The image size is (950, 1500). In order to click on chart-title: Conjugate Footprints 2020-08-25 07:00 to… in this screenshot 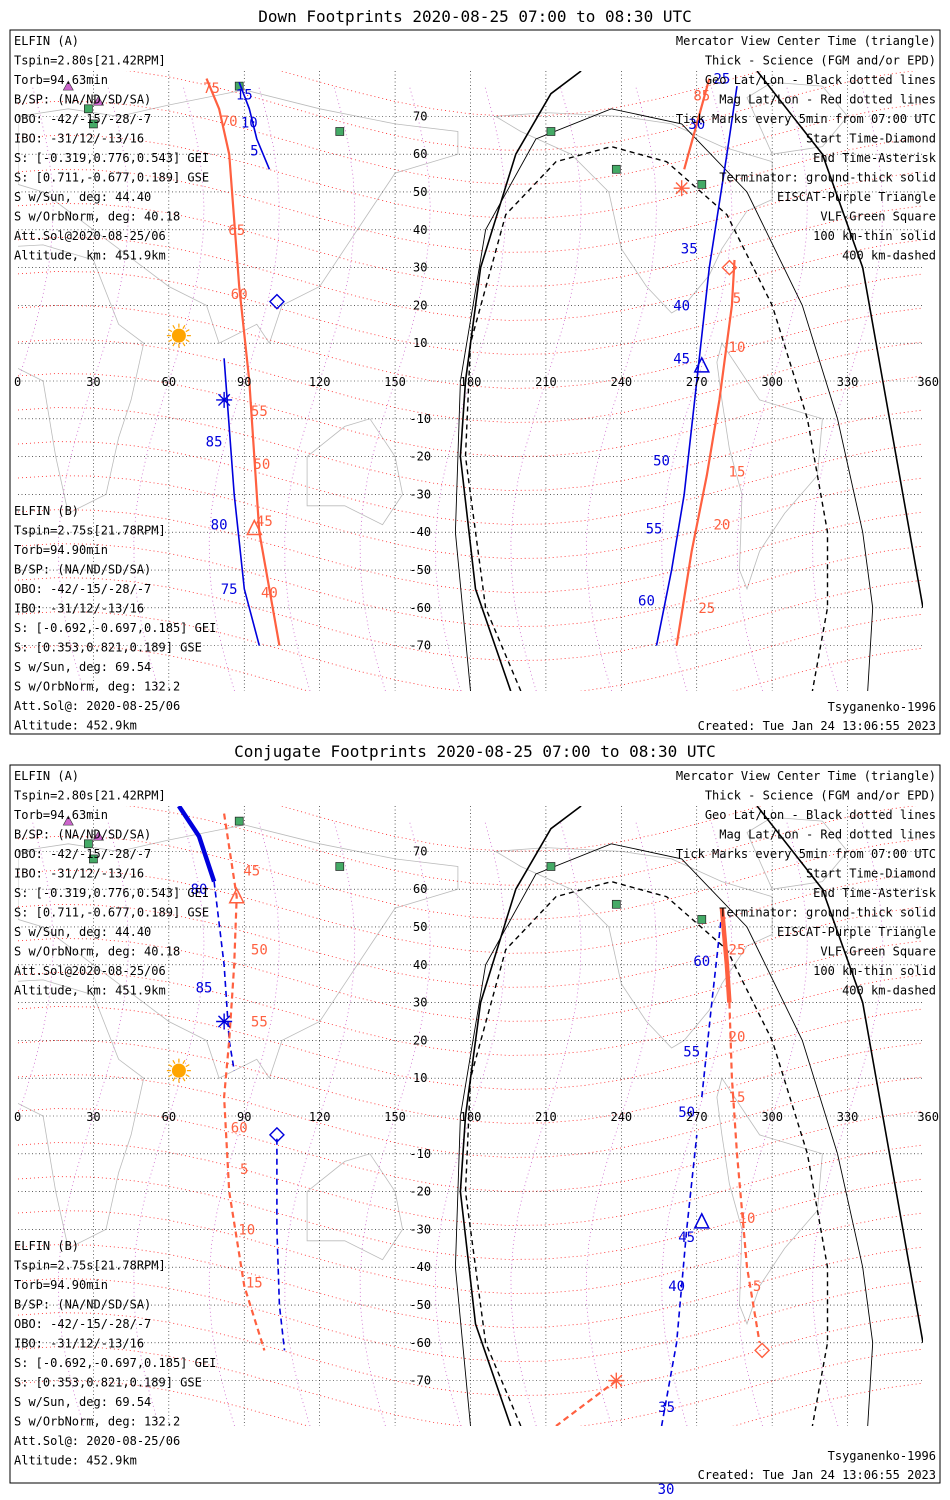, I will do `click(475, 751)`.